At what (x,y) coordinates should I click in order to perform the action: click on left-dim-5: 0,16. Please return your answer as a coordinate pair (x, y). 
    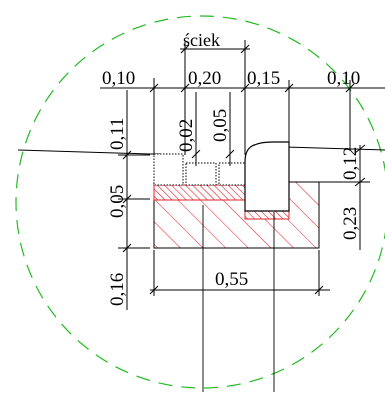
    Looking at the image, I should click on (117, 289).